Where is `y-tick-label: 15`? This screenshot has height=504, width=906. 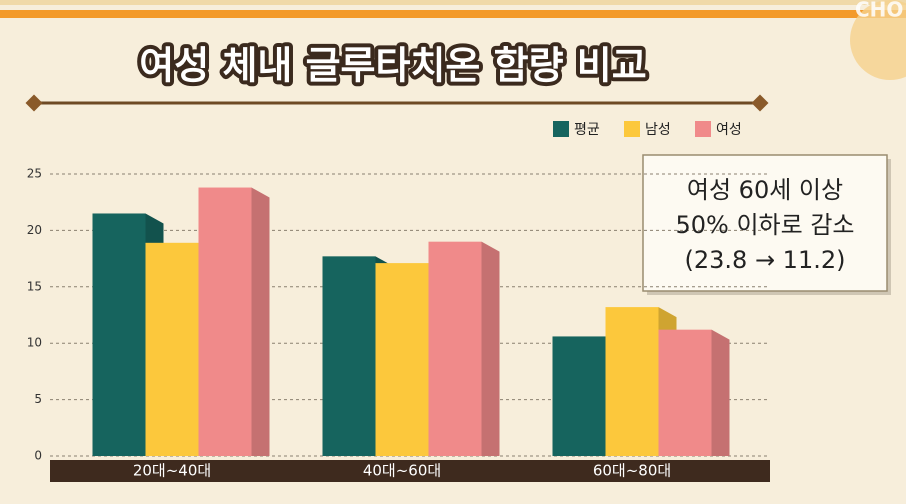
y-tick-label: 15 is located at coordinates (34, 286).